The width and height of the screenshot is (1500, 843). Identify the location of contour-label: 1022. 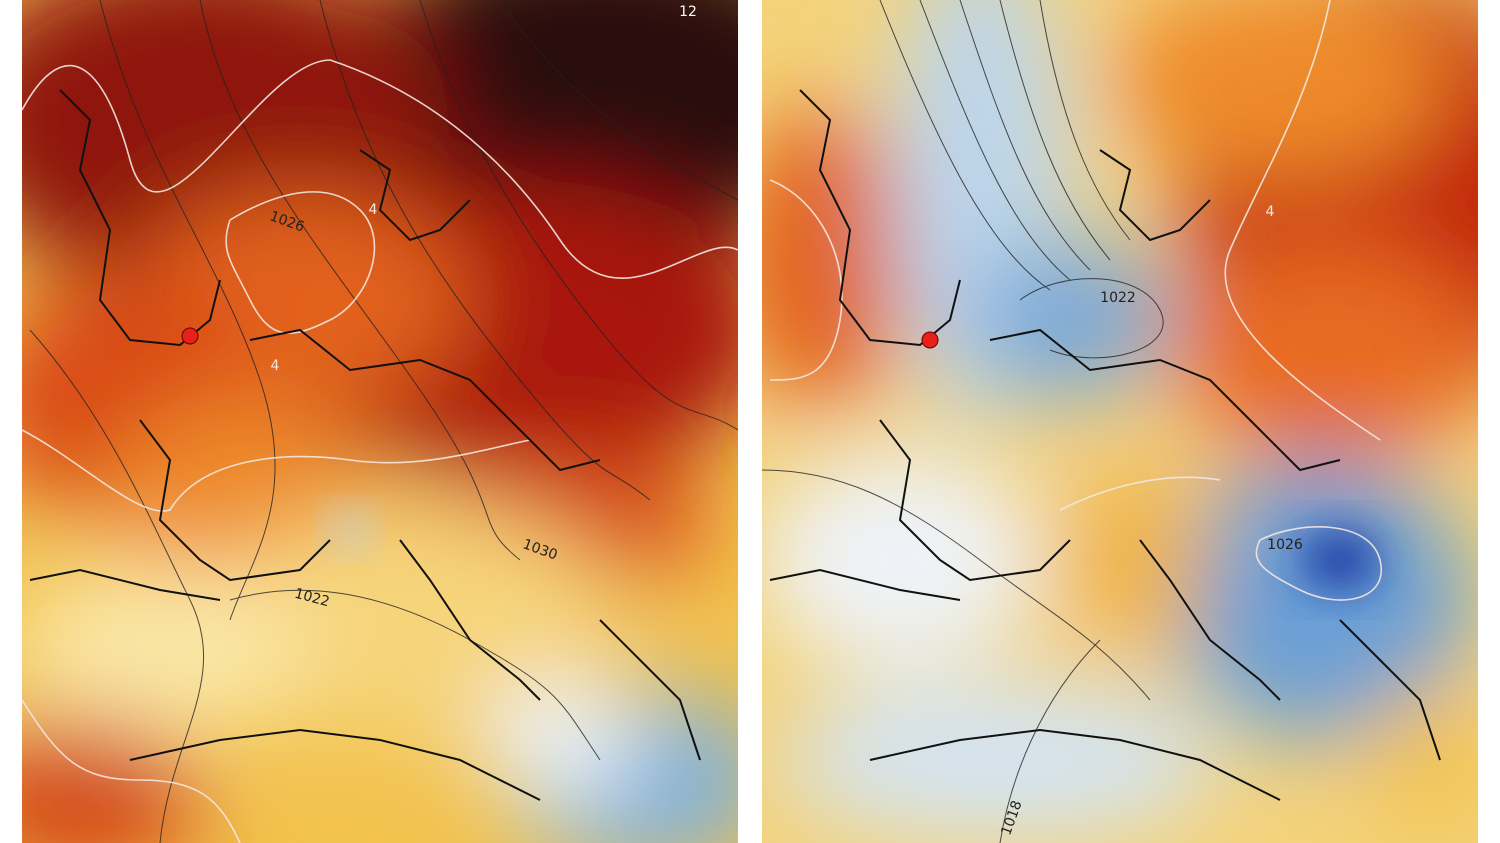
(1118, 298).